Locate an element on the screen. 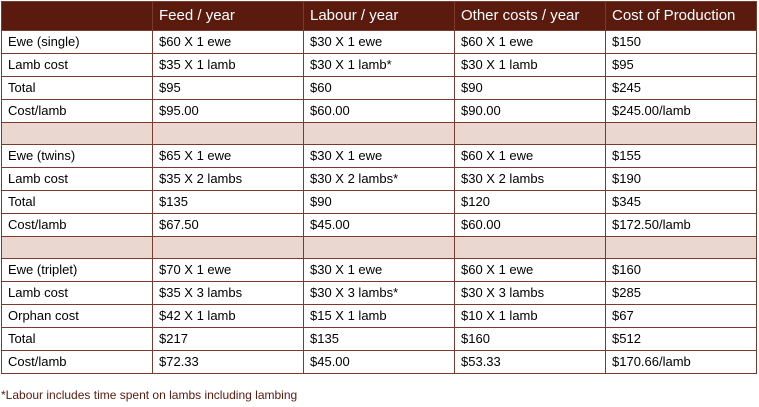 Image resolution: width=759 pixels, height=407 pixels. feed-cell: $95.00 is located at coordinates (228, 111).